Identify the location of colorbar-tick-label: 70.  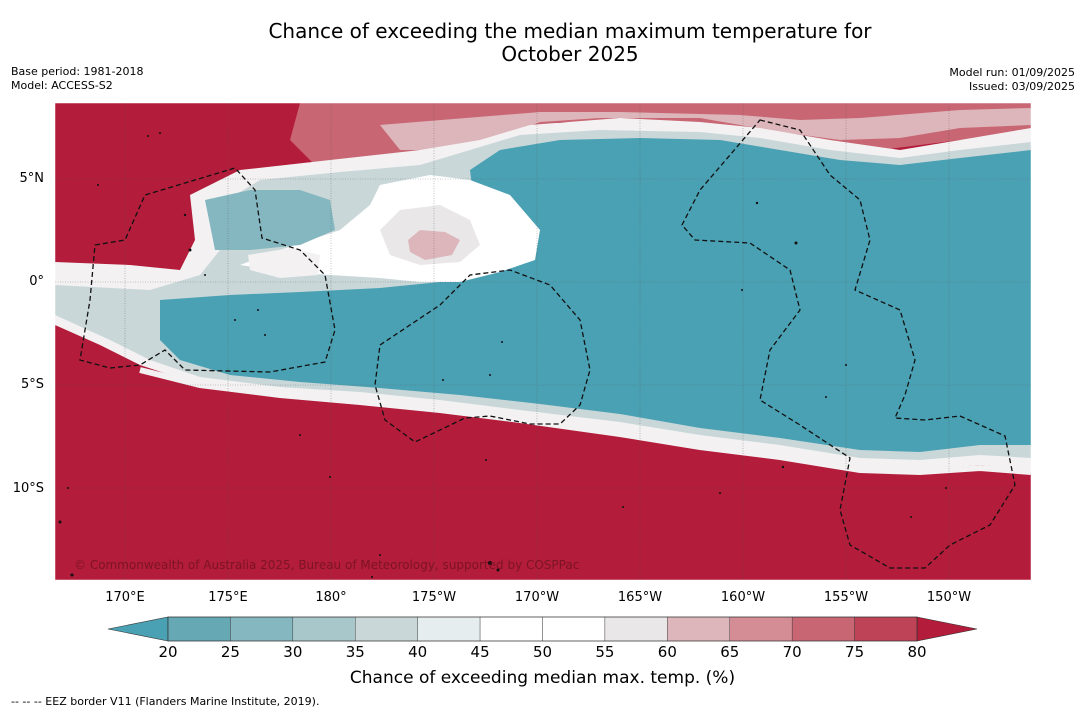
(792, 652).